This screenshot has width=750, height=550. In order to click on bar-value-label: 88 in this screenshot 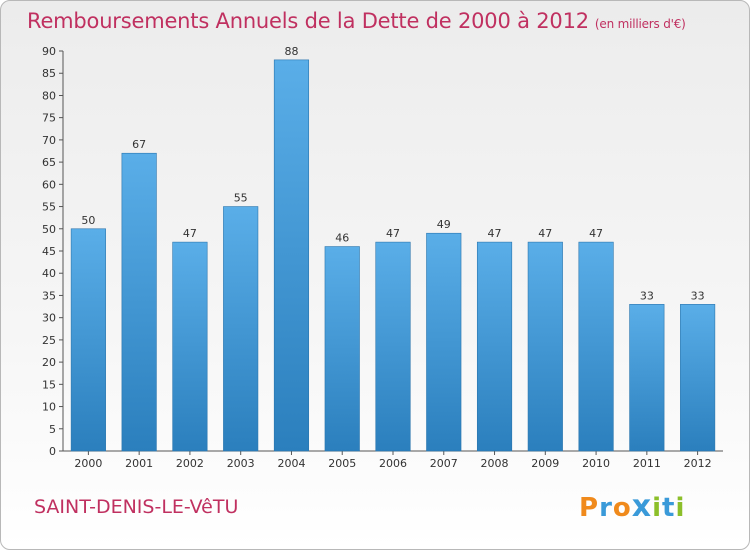, I will do `click(291, 51)`.